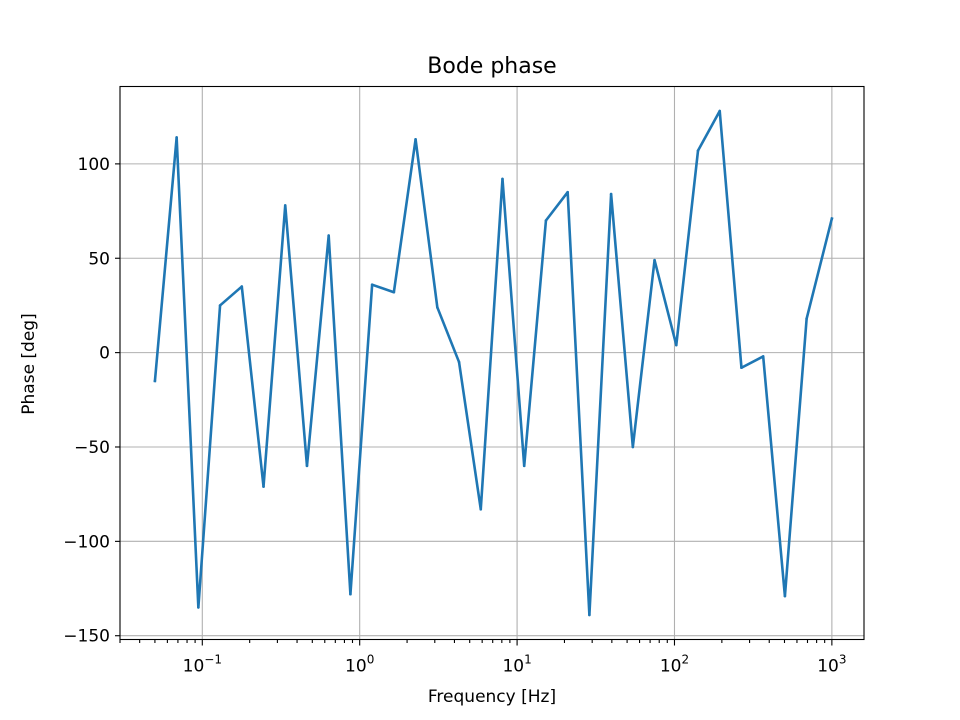 This screenshot has width=960, height=720. Describe the element at coordinates (674, 665) in the screenshot. I see `x-tick-label: 10²` at that location.